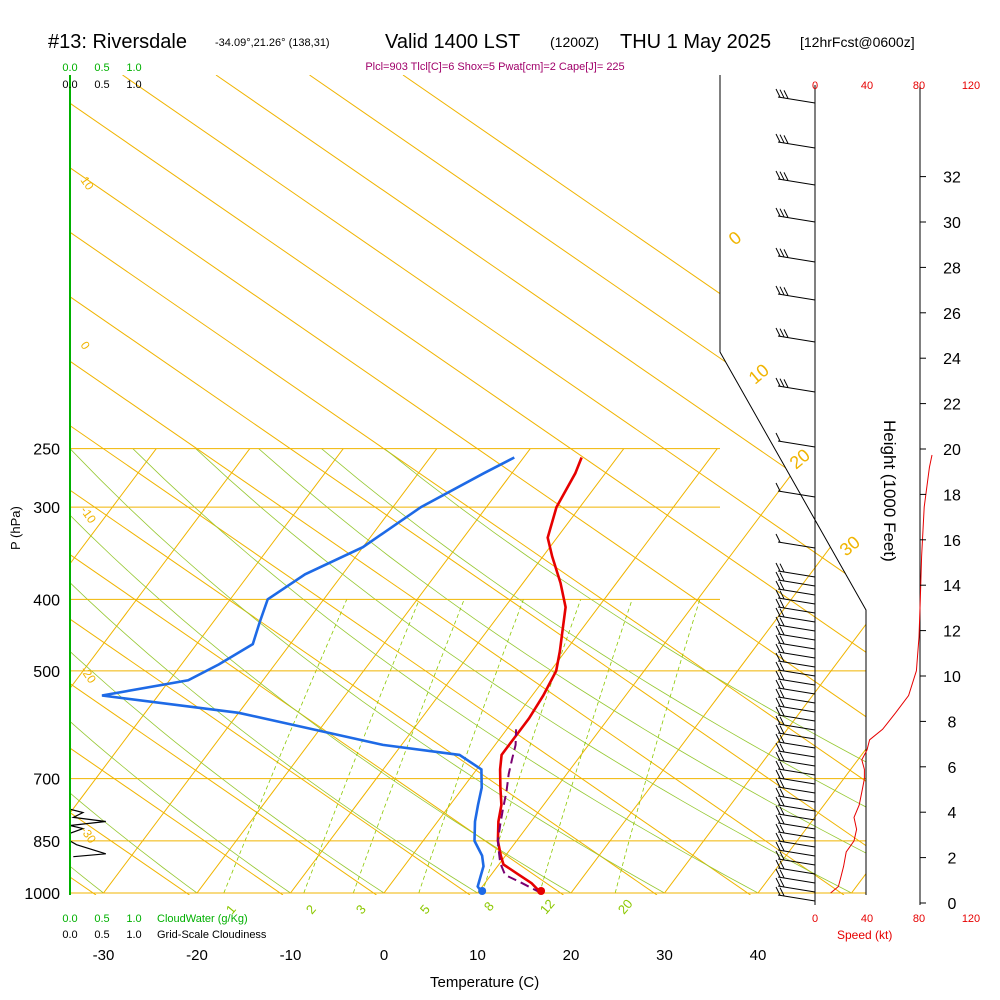  I want to click on height-tick-label: 26, so click(952, 314).